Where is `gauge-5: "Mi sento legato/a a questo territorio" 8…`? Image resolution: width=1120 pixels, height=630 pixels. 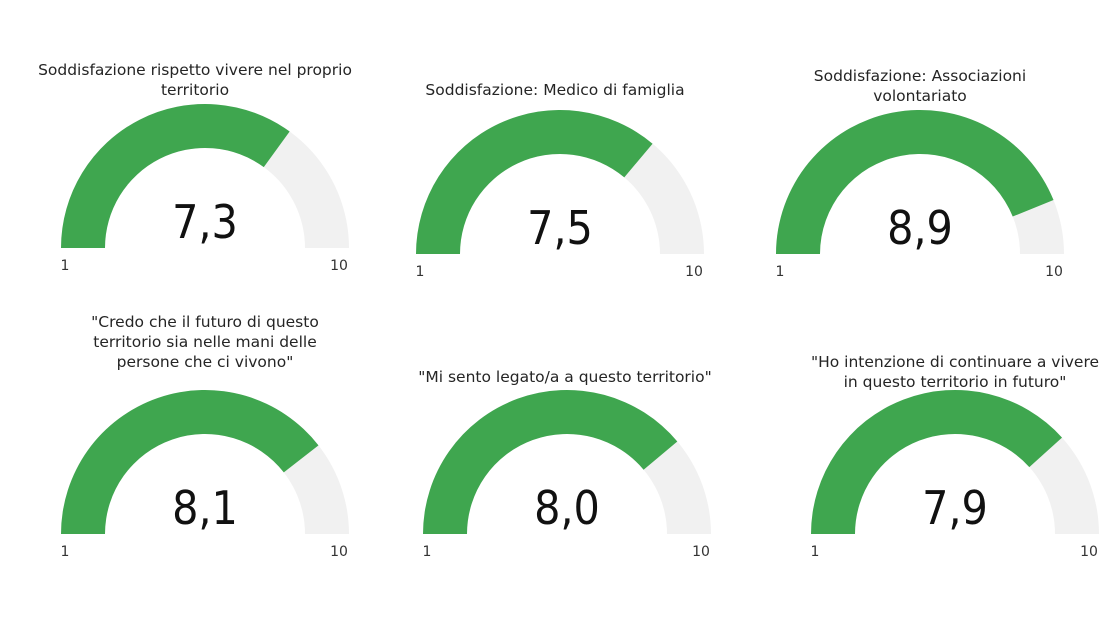 gauge-5: "Mi sento legato/a a questo territorio" 8… is located at coordinates (565, 442).